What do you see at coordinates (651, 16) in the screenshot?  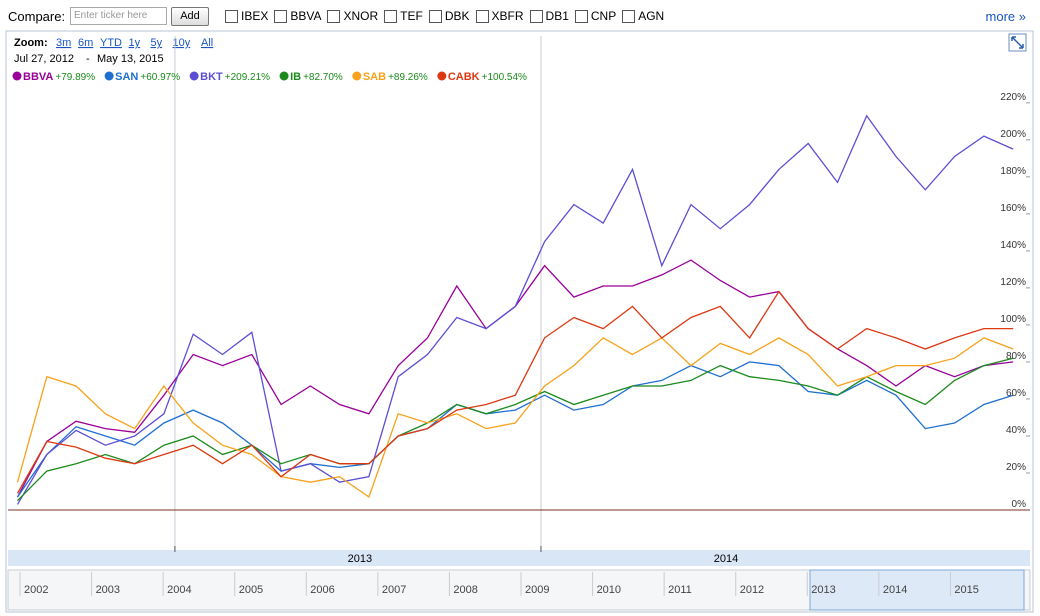 I see `checkbox-label: AGN` at bounding box center [651, 16].